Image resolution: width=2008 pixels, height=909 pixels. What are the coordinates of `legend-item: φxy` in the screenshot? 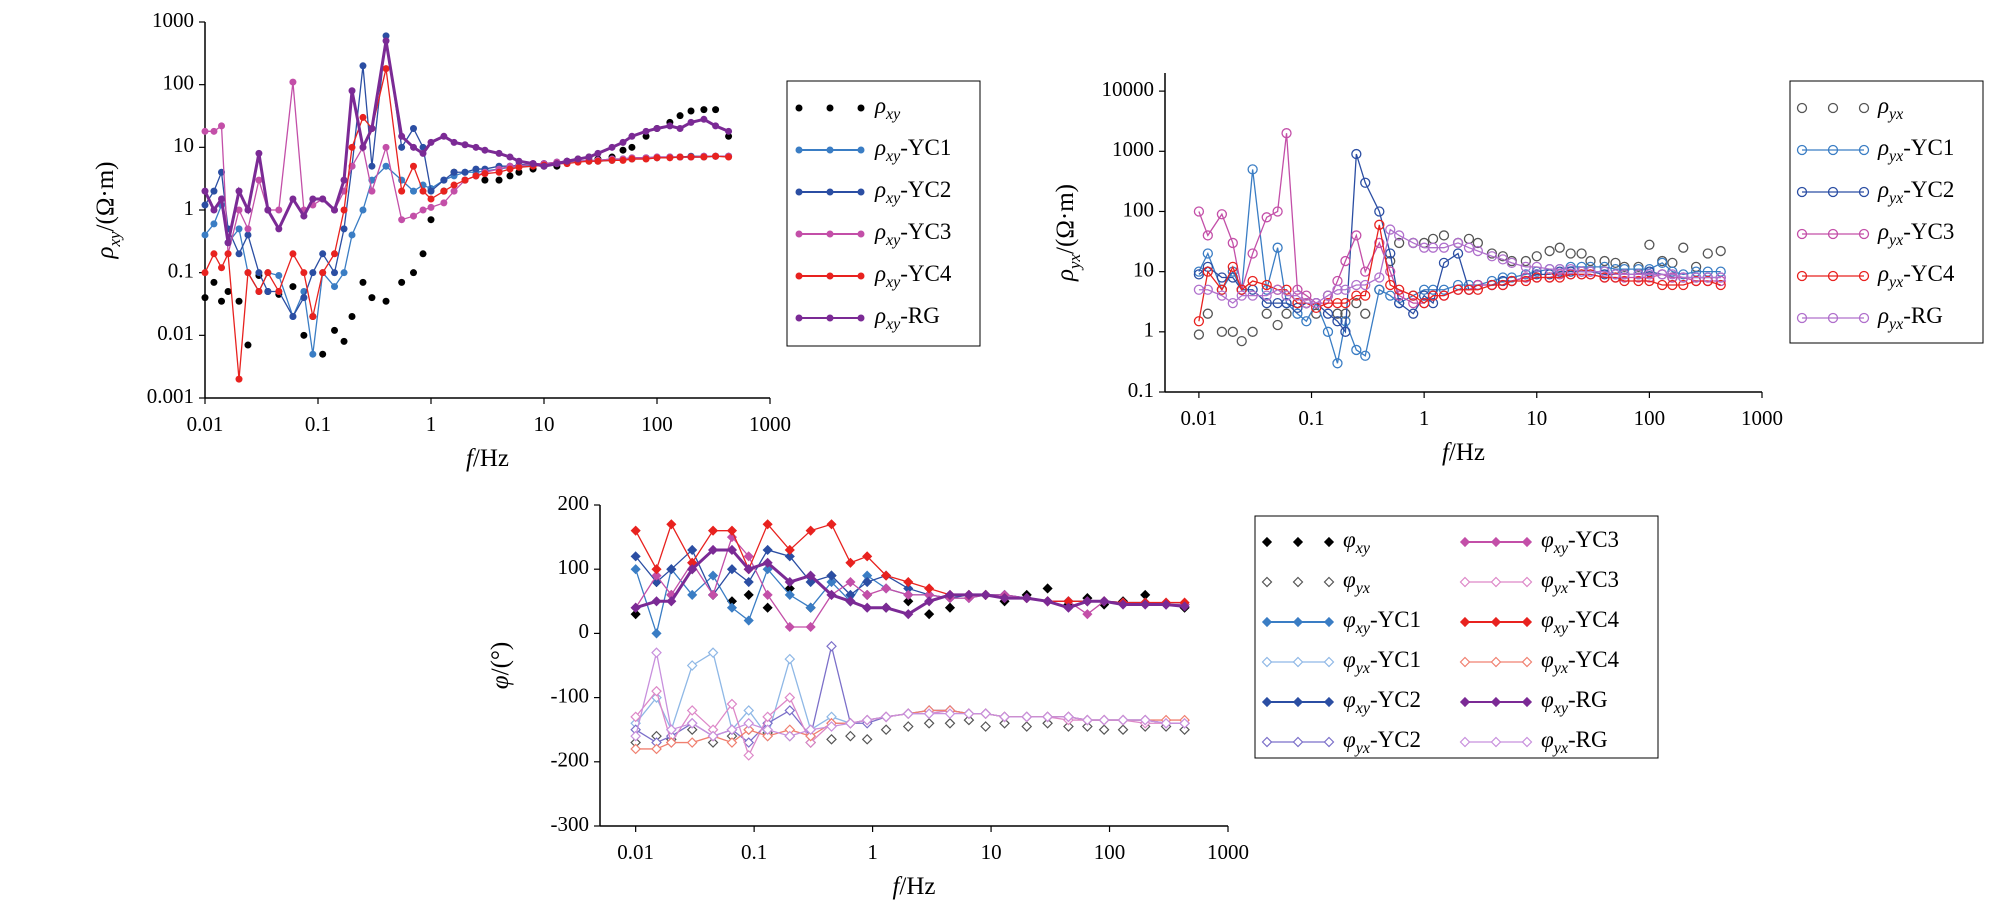 It's located at (1316, 542).